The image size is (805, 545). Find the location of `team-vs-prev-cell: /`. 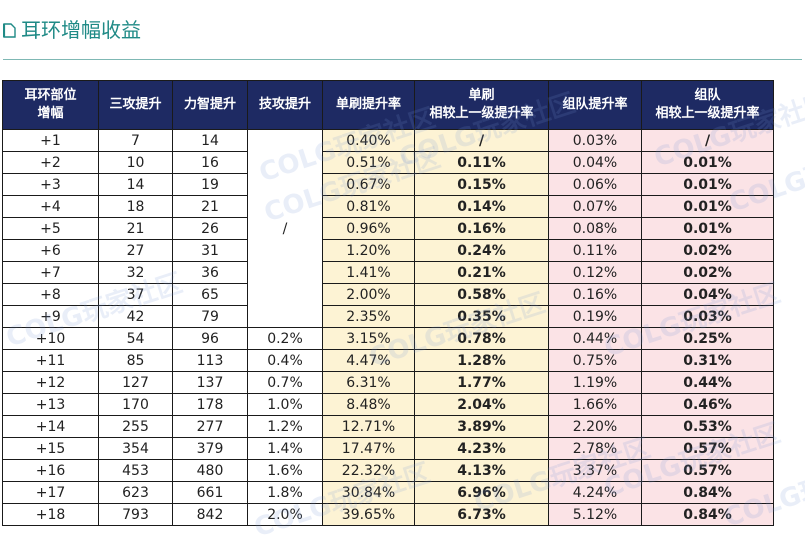

team-vs-prev-cell: / is located at coordinates (707, 140).